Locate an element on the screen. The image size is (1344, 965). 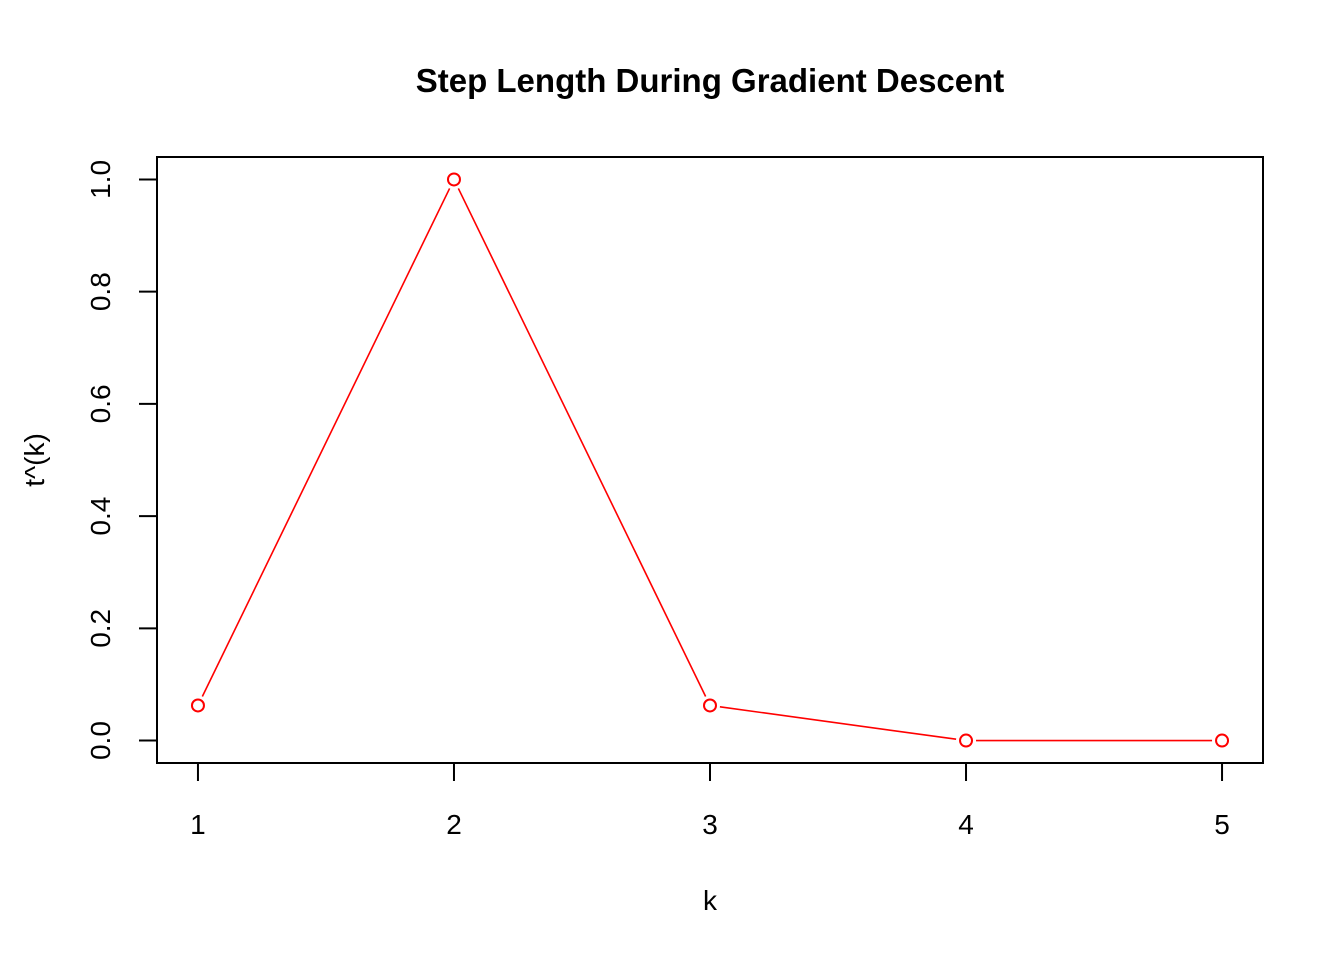
y-tick-label: 0.4 is located at coordinates (100, 516).